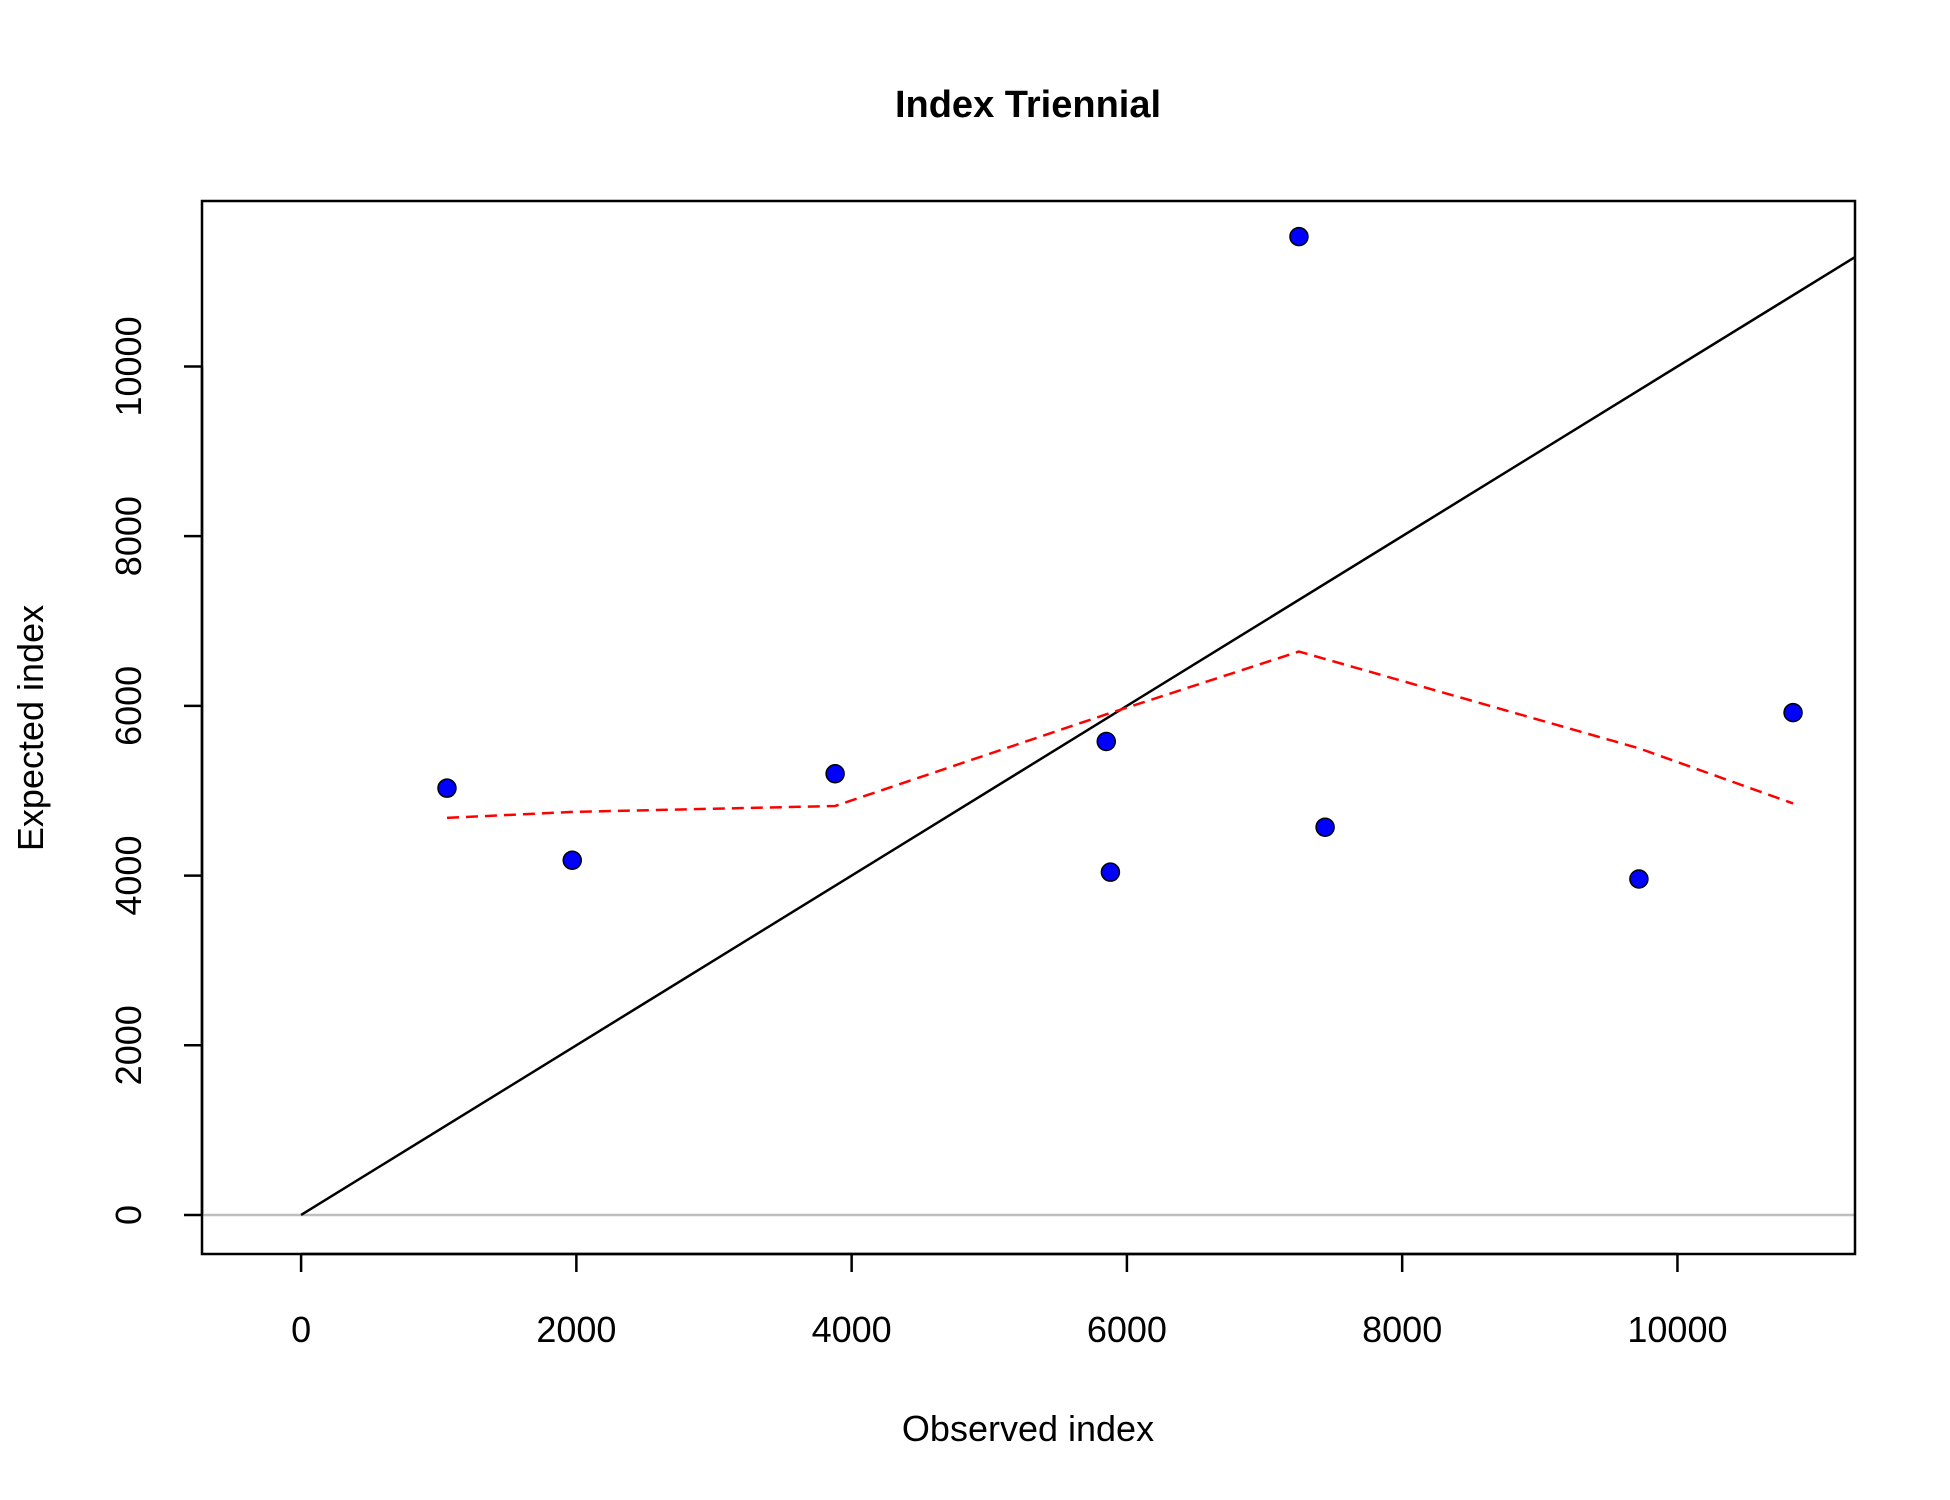  Describe the element at coordinates (128, 536) in the screenshot. I see `y-tick-label: 8000` at that location.